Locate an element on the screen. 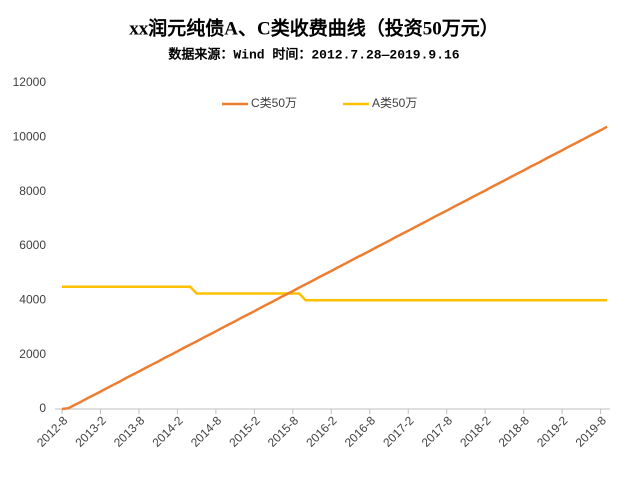 The image size is (629, 478). line-series is located at coordinates (334, 293).